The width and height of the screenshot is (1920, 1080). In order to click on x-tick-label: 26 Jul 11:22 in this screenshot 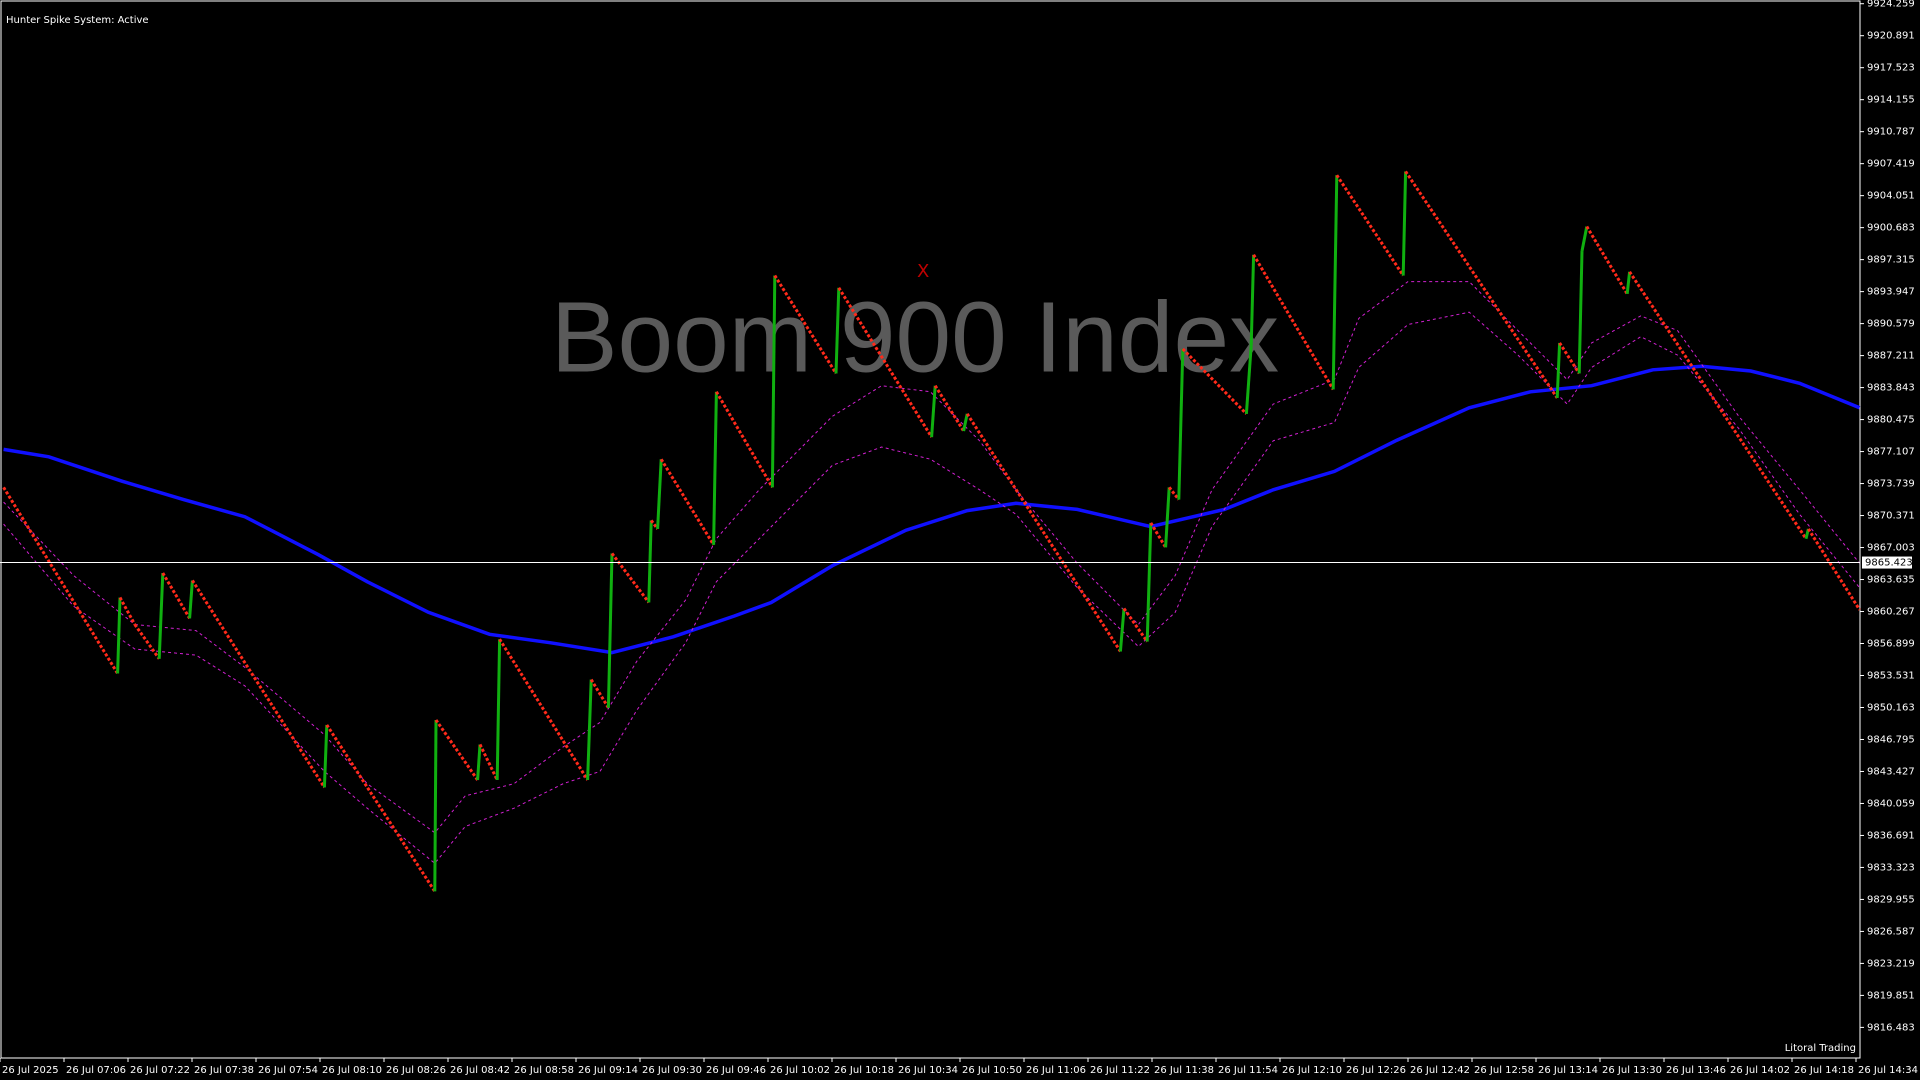, I will do `click(1120, 1070)`.